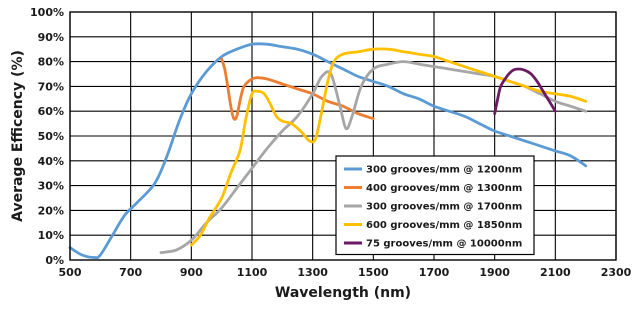  What do you see at coordinates (51, 111) in the screenshot?
I see `y-tick-label-6: 60%` at bounding box center [51, 111].